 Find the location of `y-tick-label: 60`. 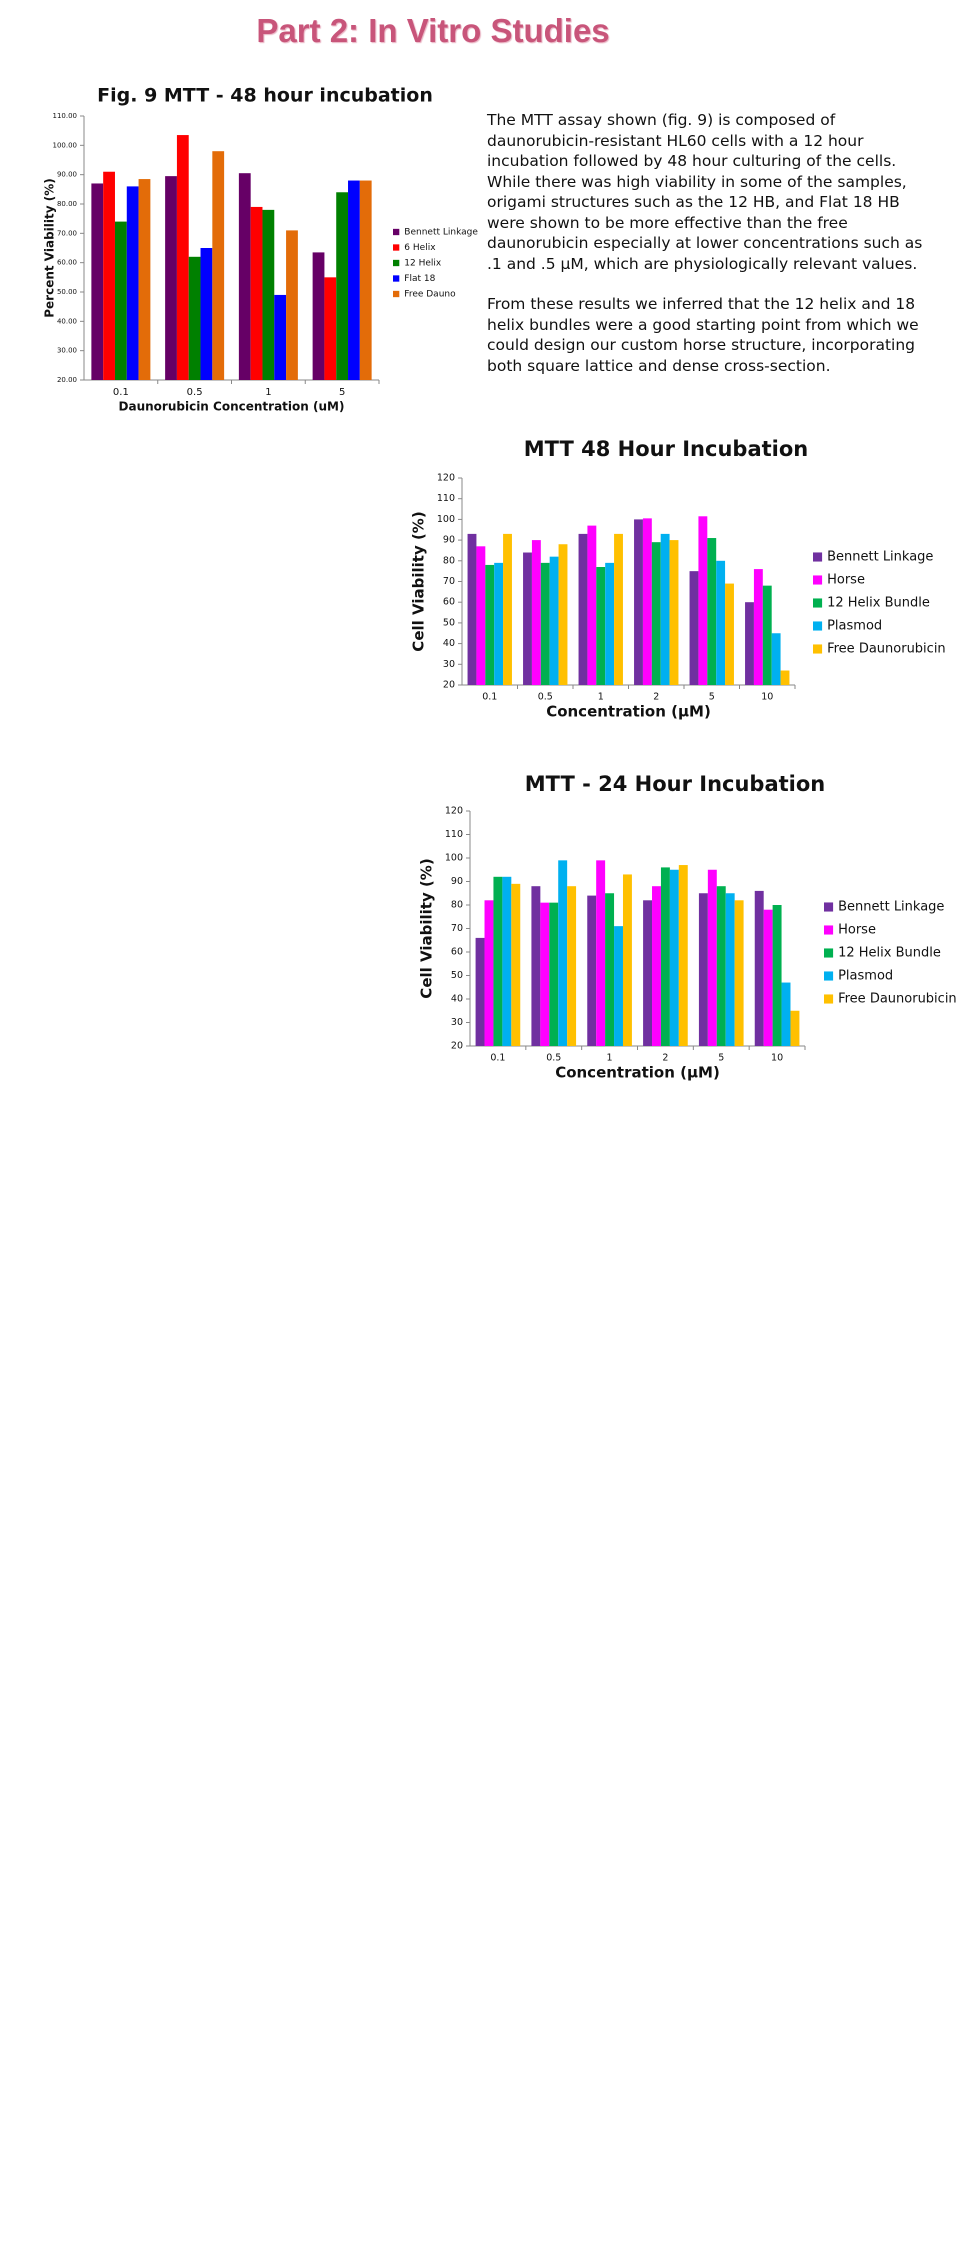

y-tick-label: 60 is located at coordinates (449, 602).